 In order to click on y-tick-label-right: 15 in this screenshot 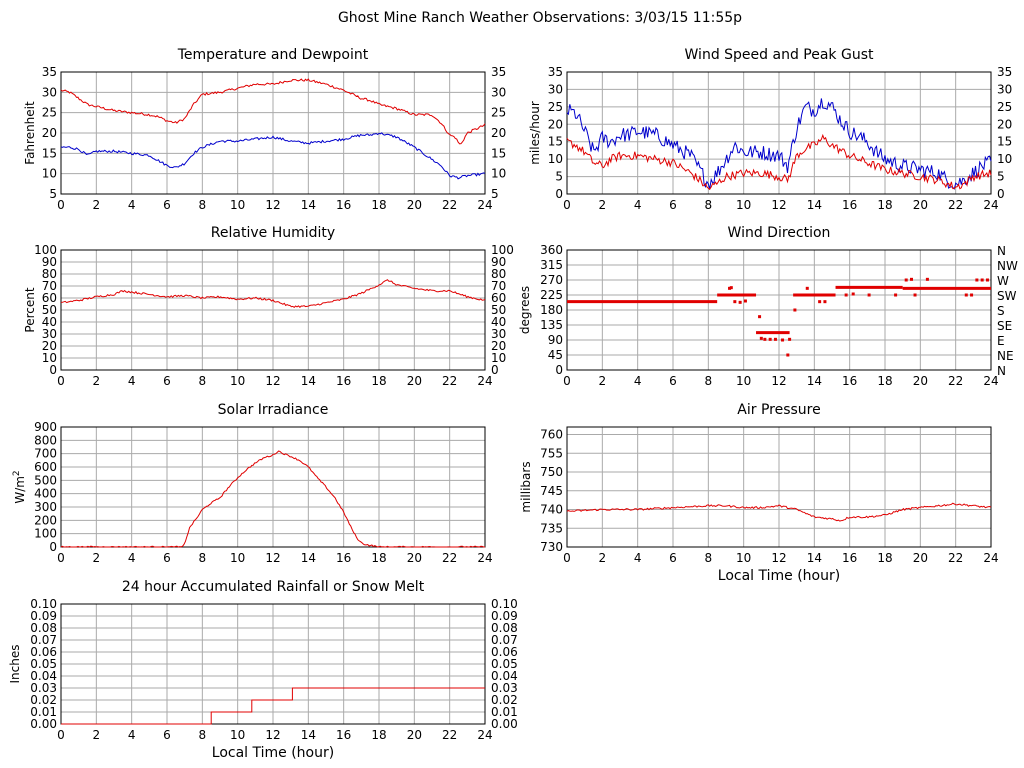, I will do `click(1004, 142)`.